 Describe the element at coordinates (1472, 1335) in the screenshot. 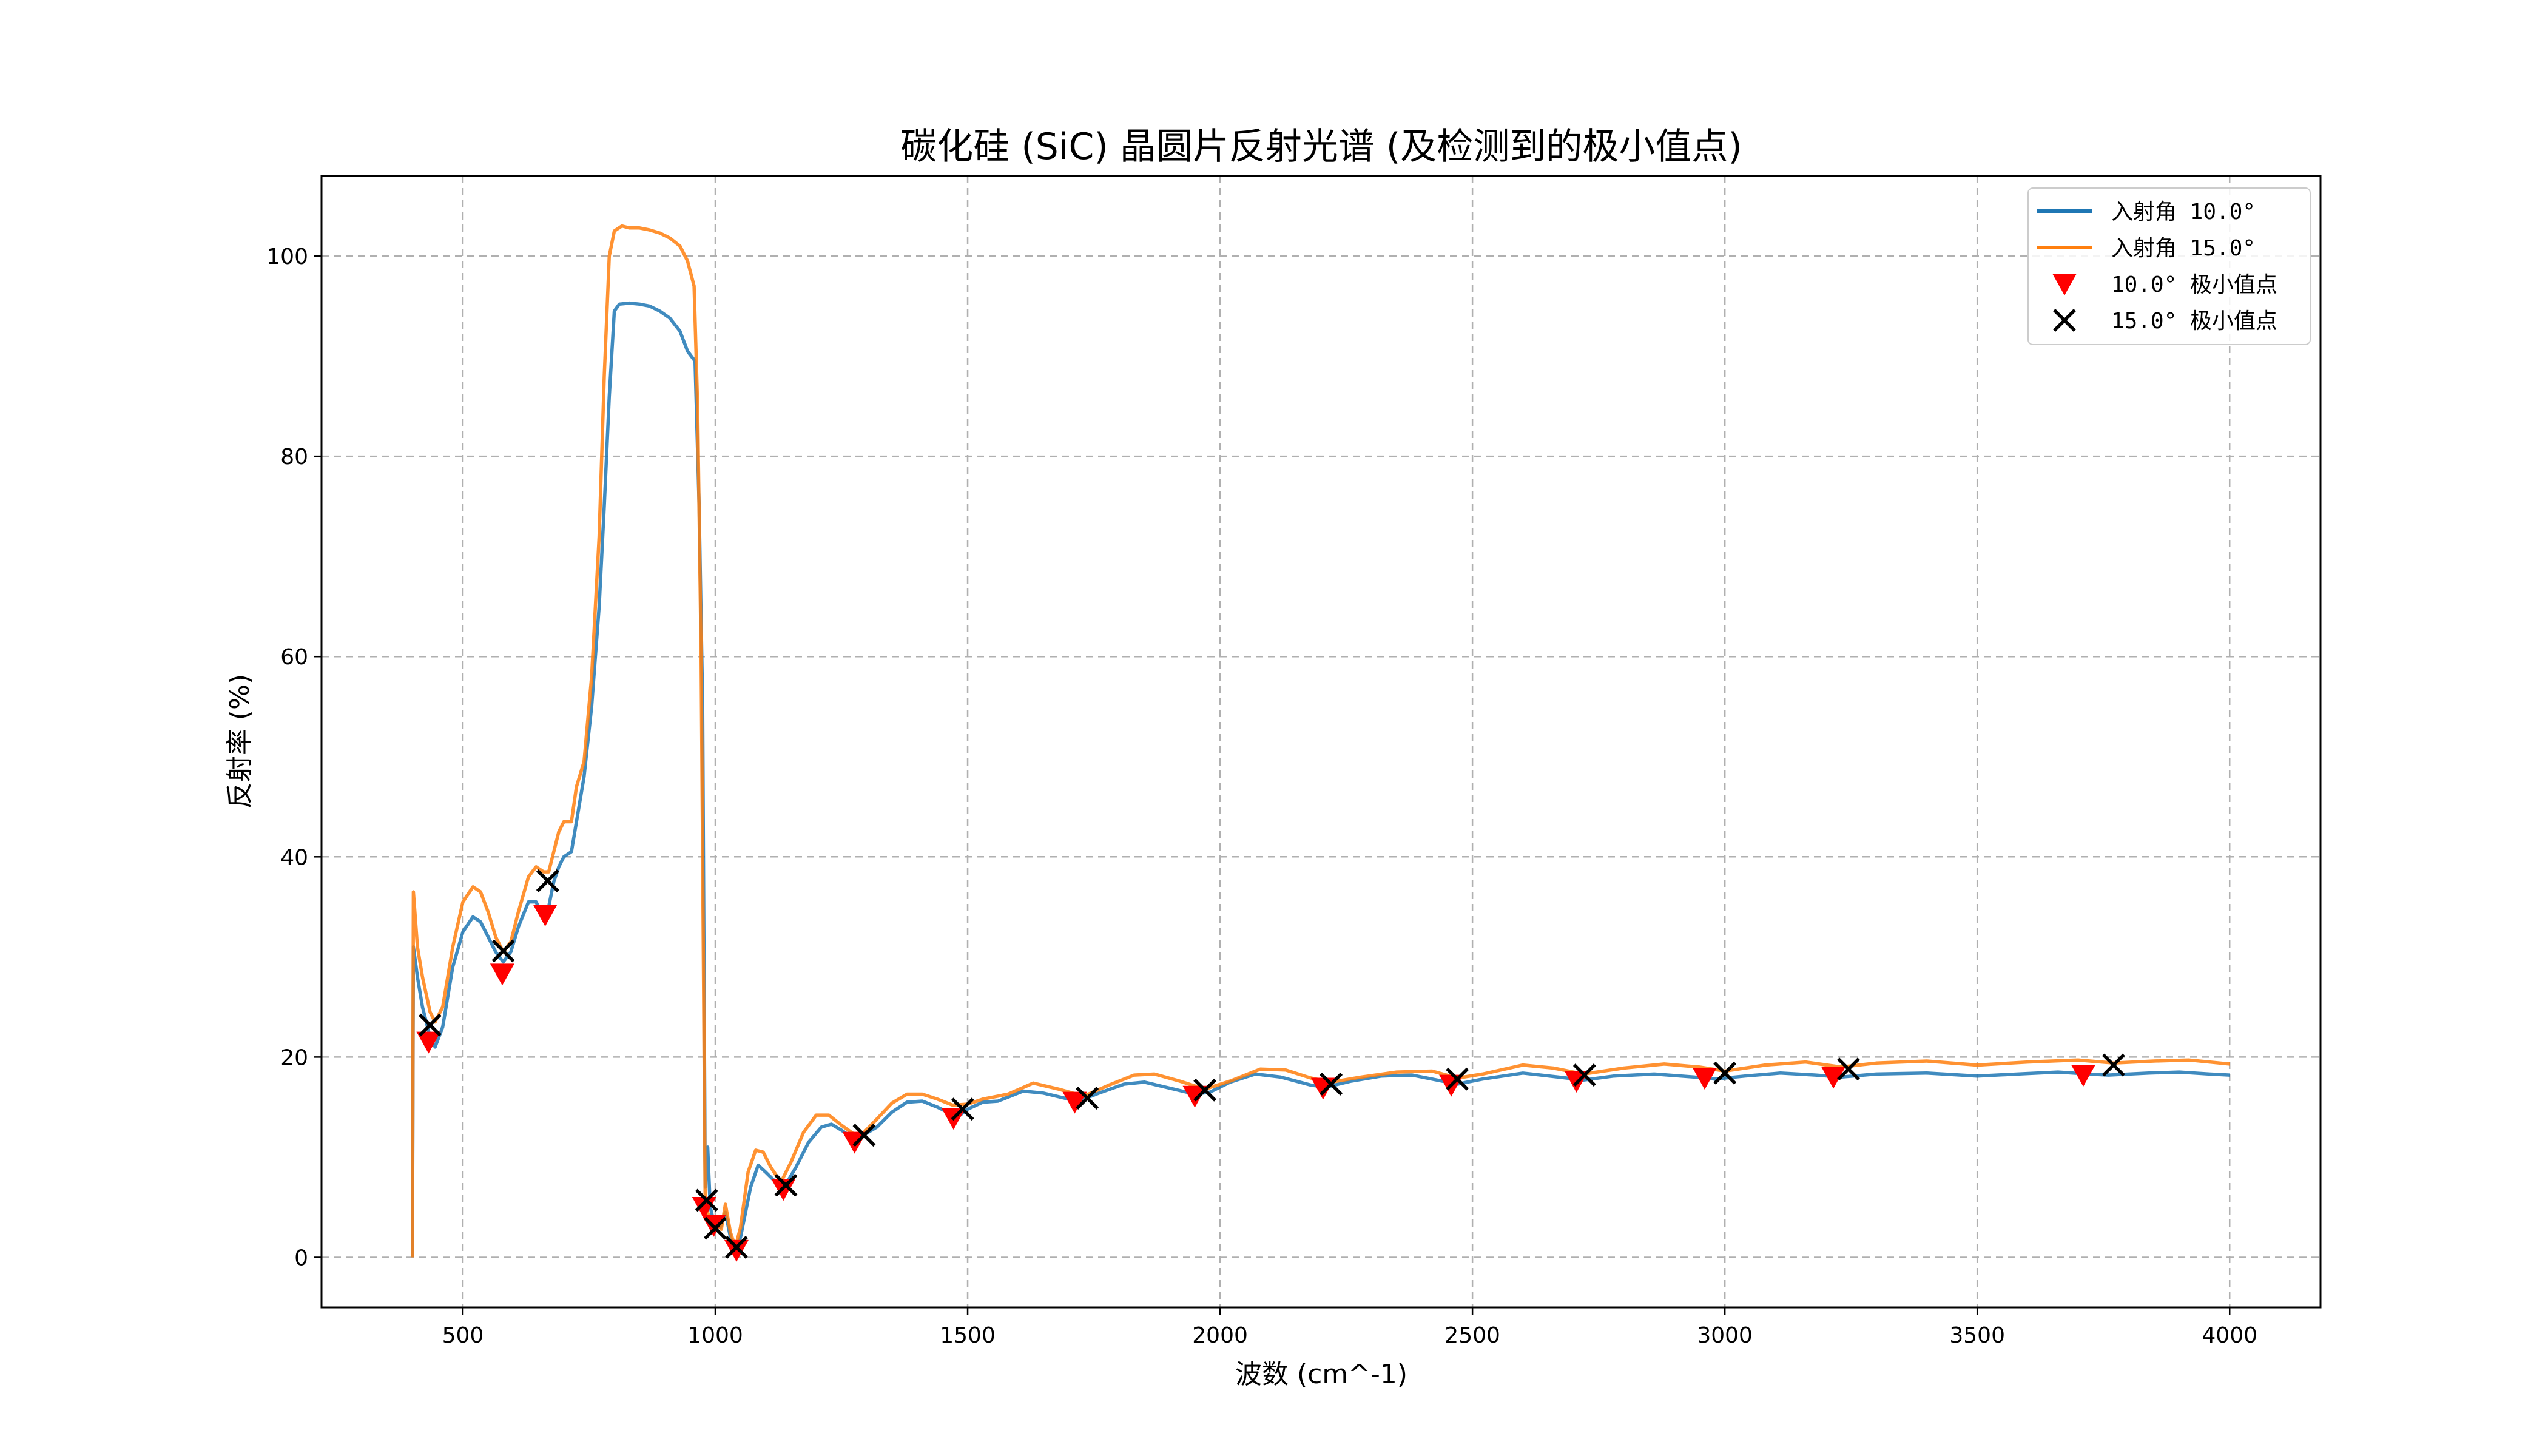

I see `x-tick-label: 2500` at that location.